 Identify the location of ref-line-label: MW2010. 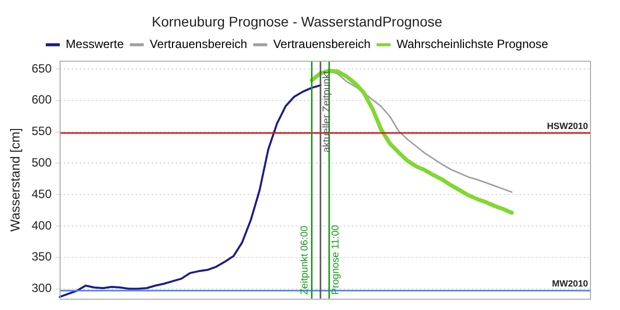
(570, 283).